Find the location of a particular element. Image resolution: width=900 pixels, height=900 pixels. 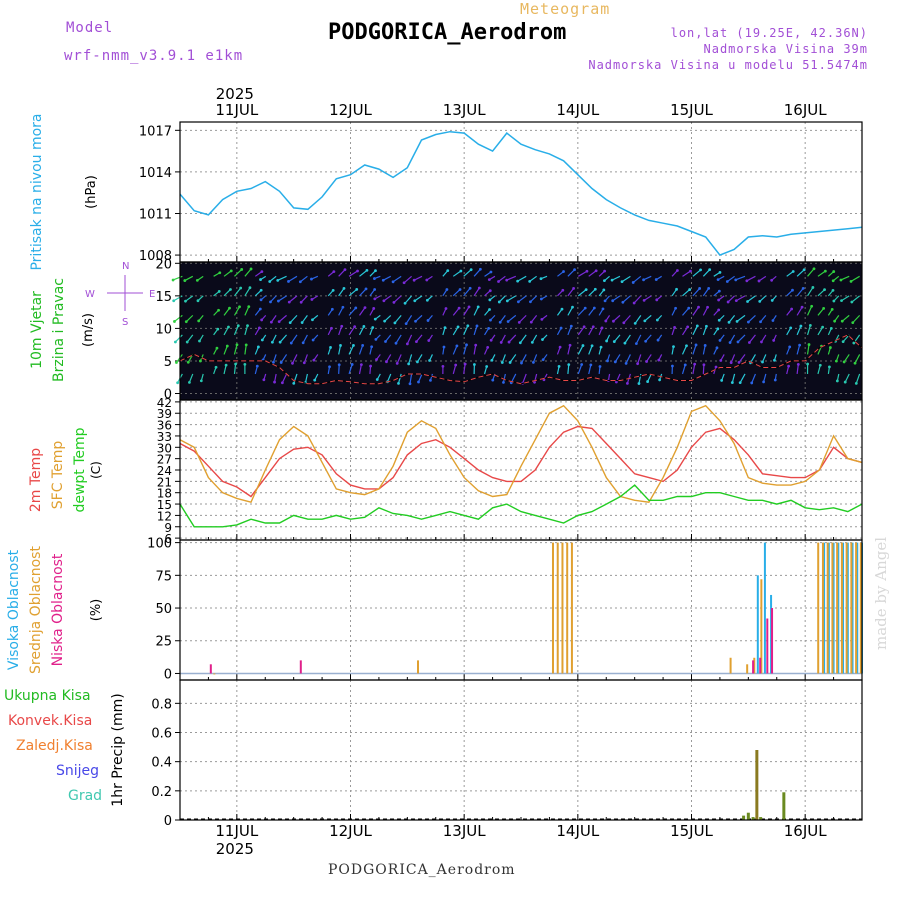

altitude-readout: Nadmorska Visina 39m is located at coordinates (785, 49).